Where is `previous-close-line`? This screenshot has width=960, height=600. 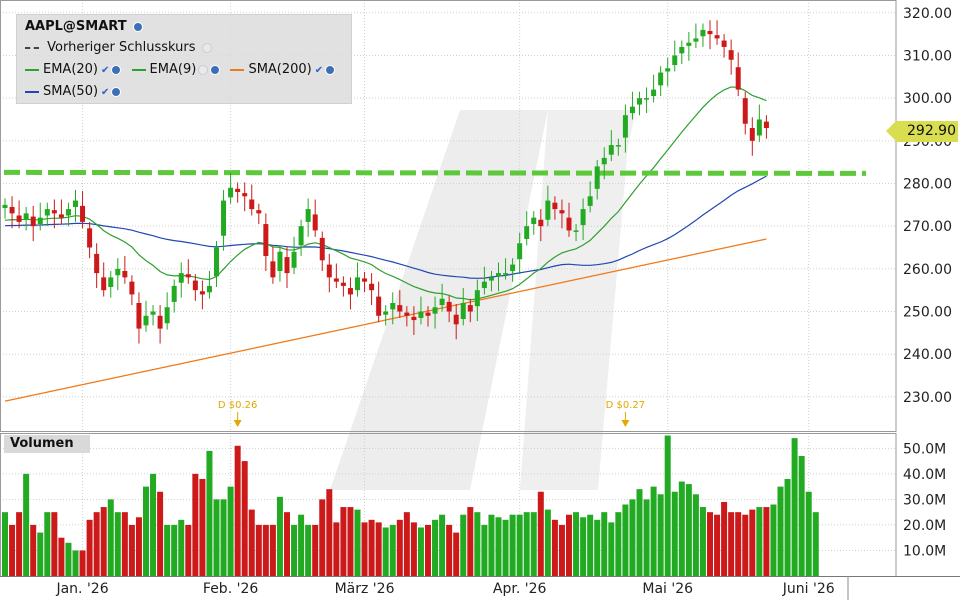 previous-close-line is located at coordinates (435, 172).